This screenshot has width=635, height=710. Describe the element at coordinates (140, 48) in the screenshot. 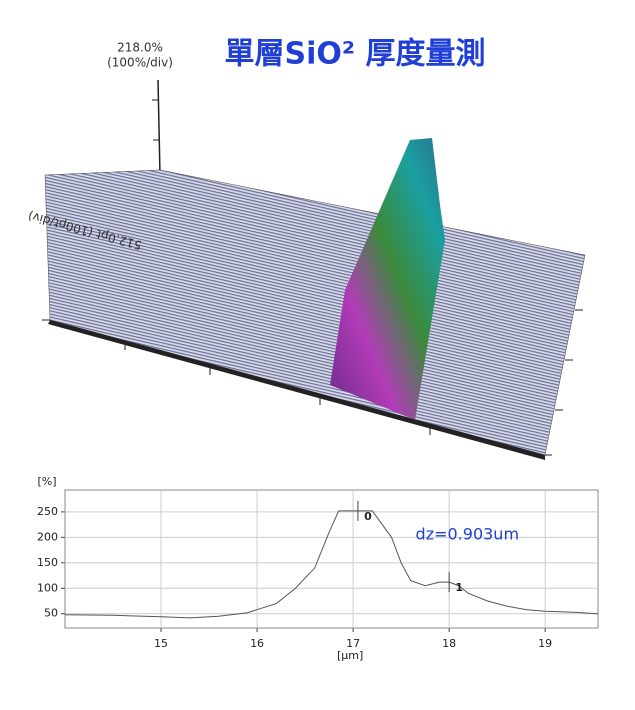

I see `z-label: 218.0%` at that location.